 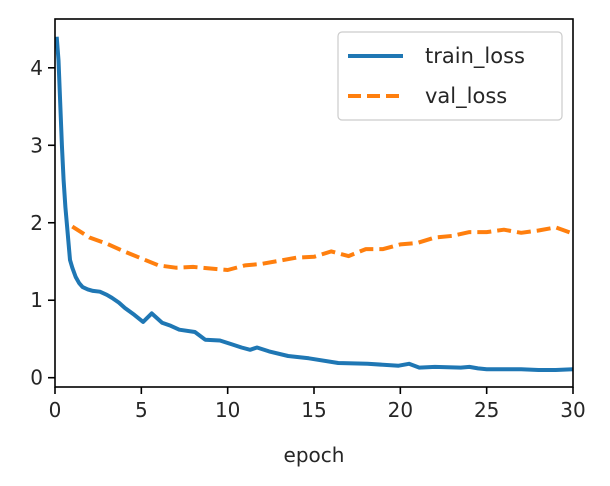 What do you see at coordinates (400, 410) in the screenshot?
I see `x-tick-label: 20` at bounding box center [400, 410].